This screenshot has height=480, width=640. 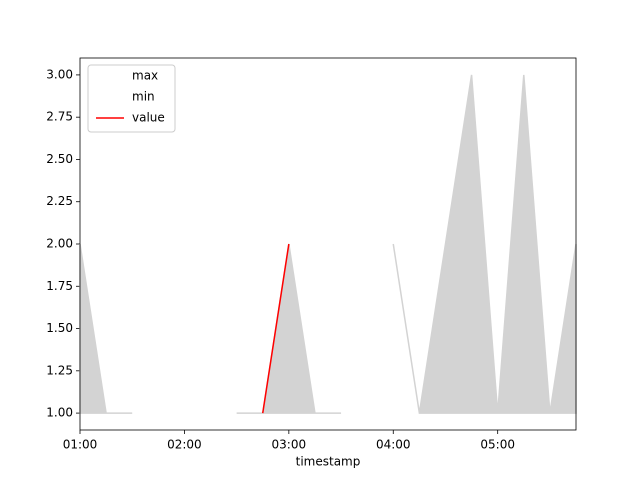 I want to click on y-tick-label: 2.25, so click(x=59, y=201).